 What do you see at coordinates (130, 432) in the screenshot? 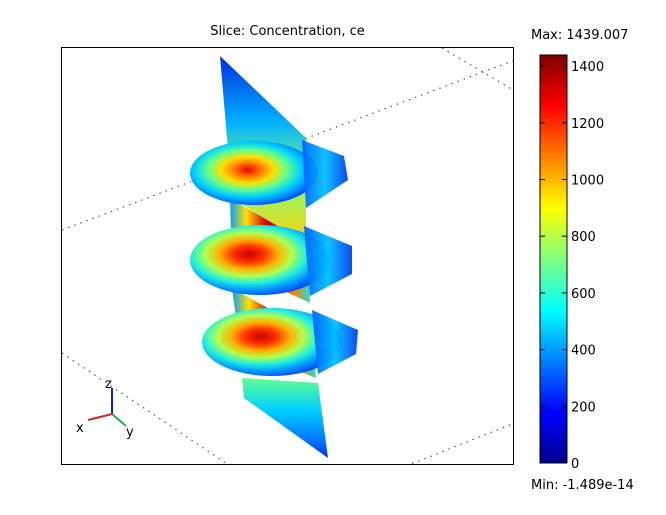
I see `axis-y-label: y` at bounding box center [130, 432].